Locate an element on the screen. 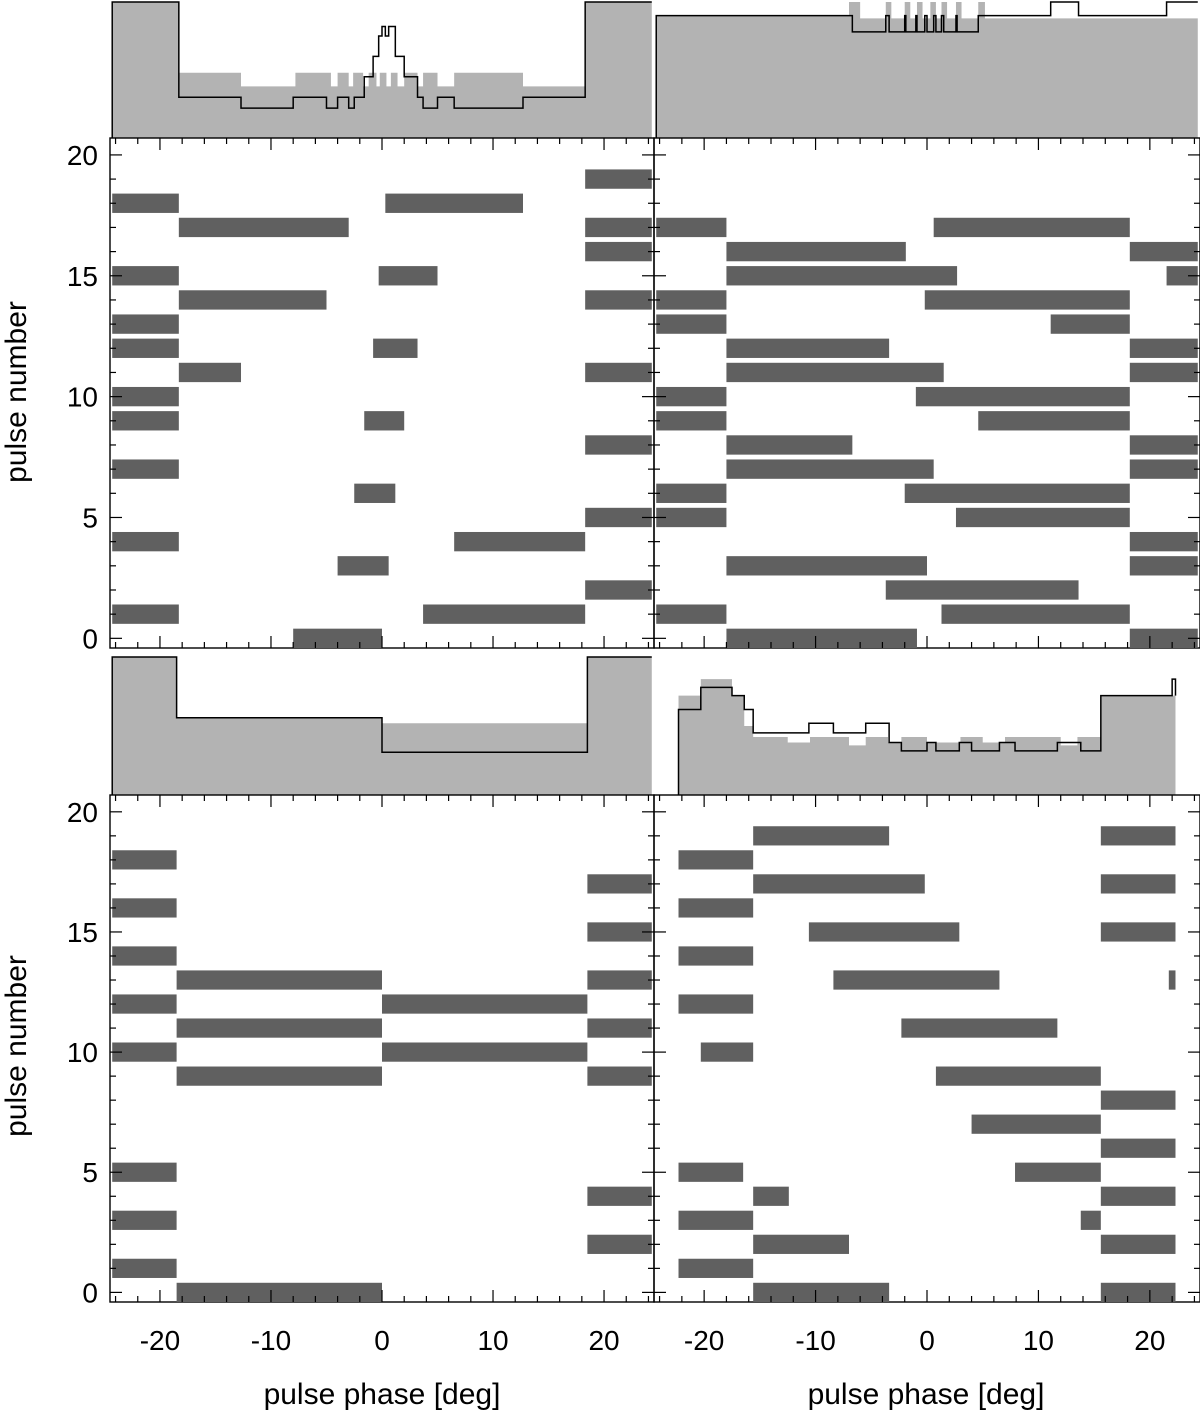 The image size is (1200, 1419). y-tick-label: 5 is located at coordinates (90, 517).